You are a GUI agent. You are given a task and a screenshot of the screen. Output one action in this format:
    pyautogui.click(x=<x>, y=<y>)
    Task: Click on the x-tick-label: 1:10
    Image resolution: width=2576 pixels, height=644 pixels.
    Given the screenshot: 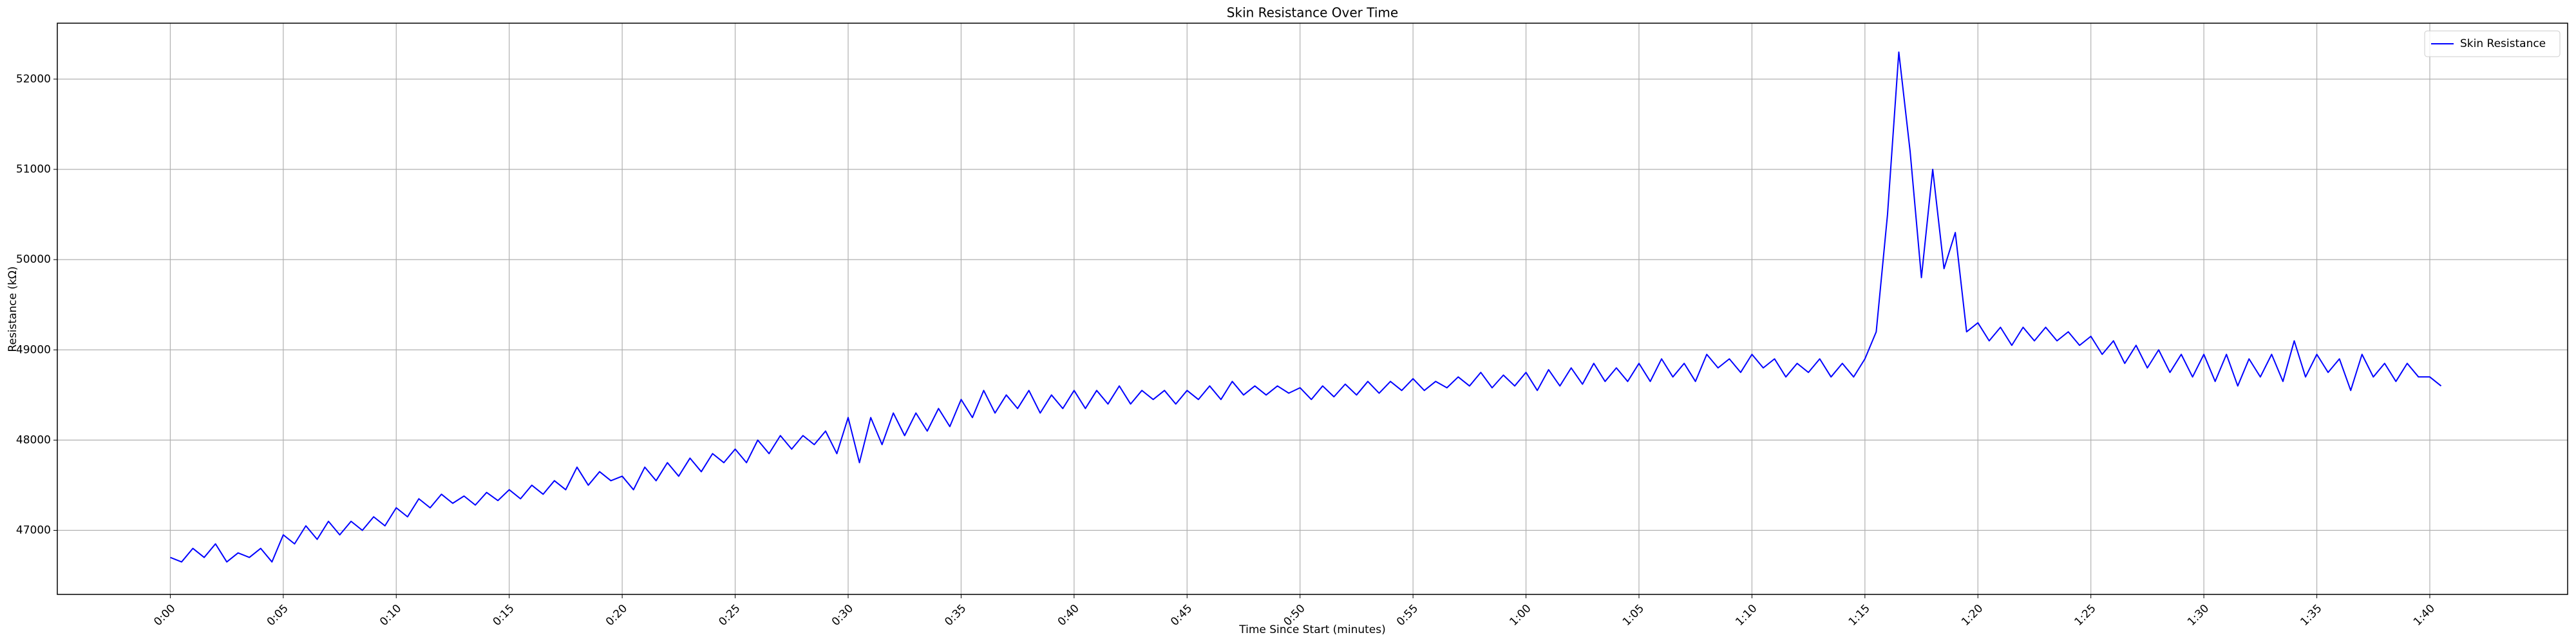 What is the action you would take?
    pyautogui.click(x=1746, y=615)
    